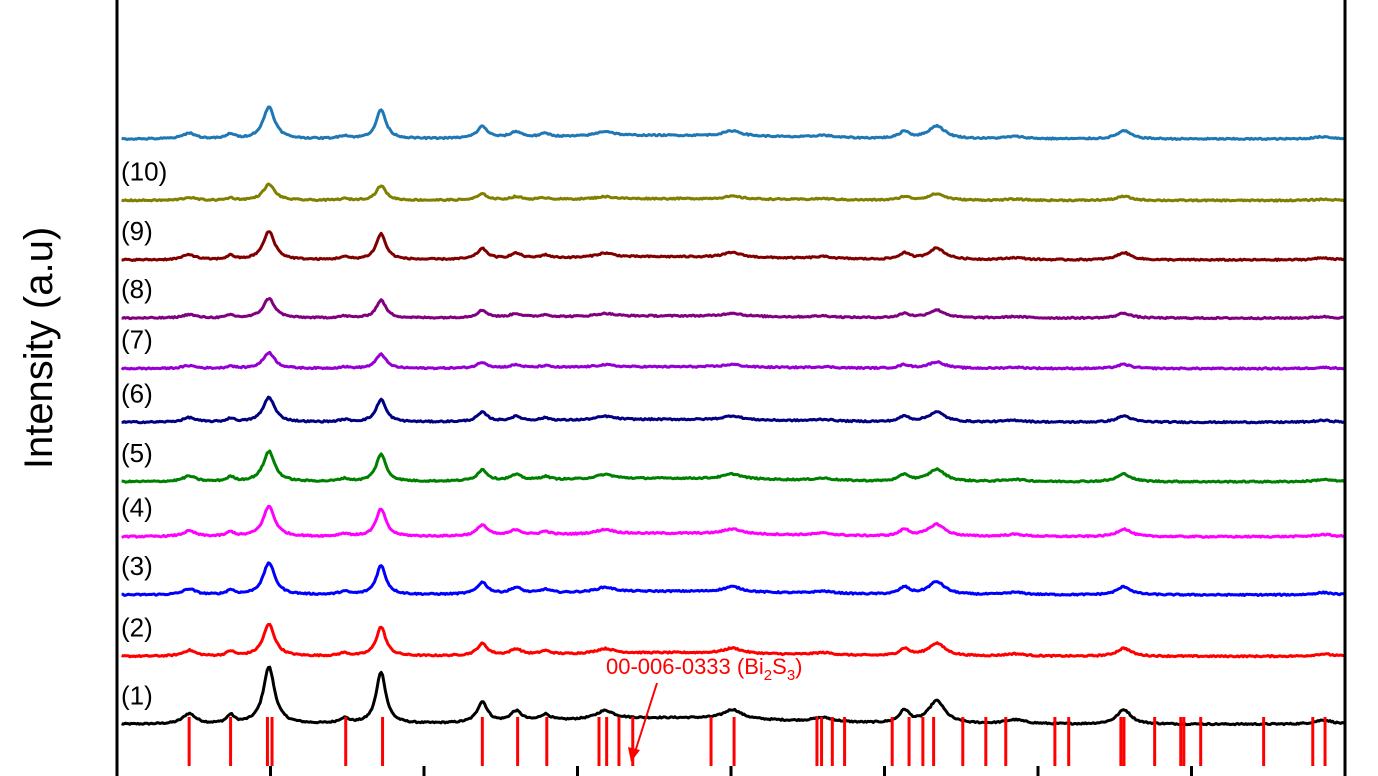 Image resolution: width=1378 pixels, height=776 pixels. Describe the element at coordinates (798, 666) in the screenshot. I see `reference-label-tail: )` at that location.